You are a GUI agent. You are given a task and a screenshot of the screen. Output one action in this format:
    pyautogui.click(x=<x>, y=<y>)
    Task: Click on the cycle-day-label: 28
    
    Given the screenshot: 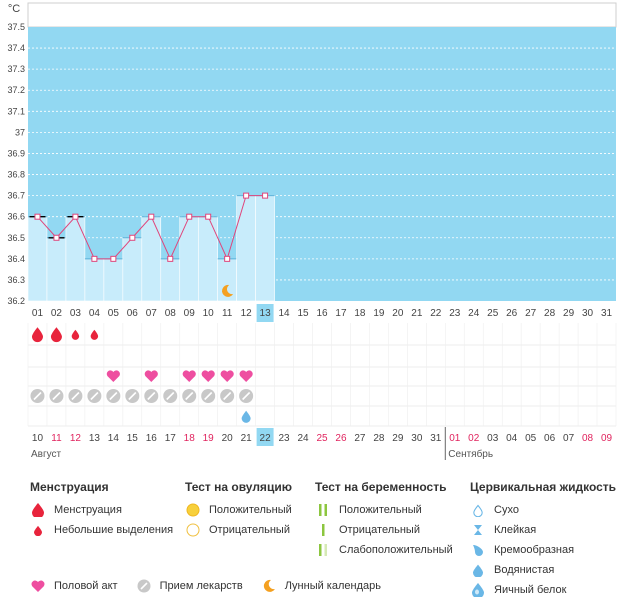 What is the action you would take?
    pyautogui.click(x=550, y=313)
    